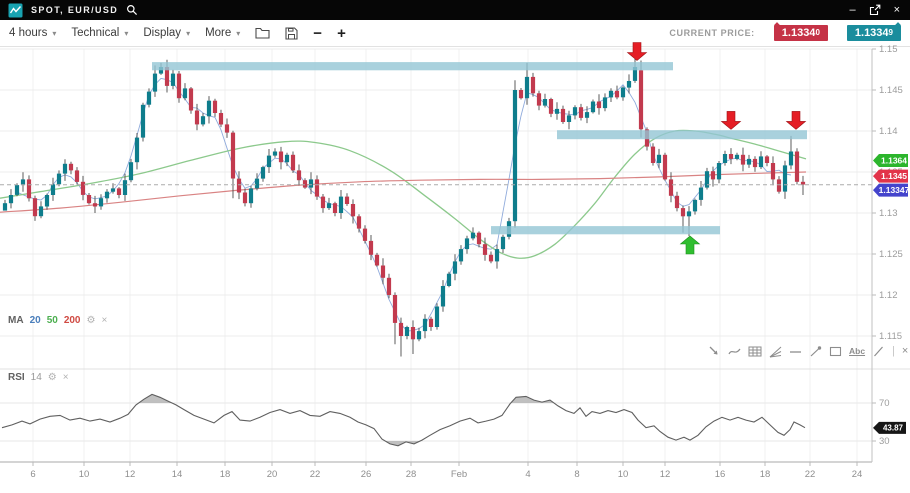 The height and width of the screenshot is (493, 910). I want to click on svg-text: 1.145, so click(891, 90).